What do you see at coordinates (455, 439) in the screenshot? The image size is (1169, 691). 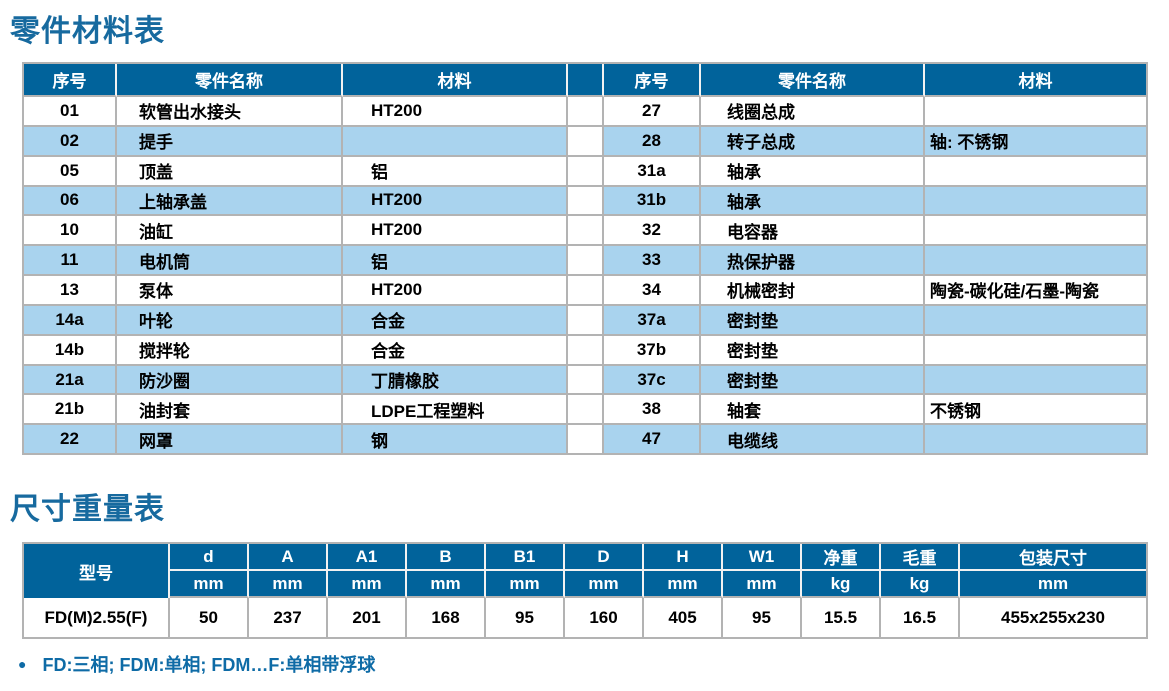 I see `part-material: 钢` at bounding box center [455, 439].